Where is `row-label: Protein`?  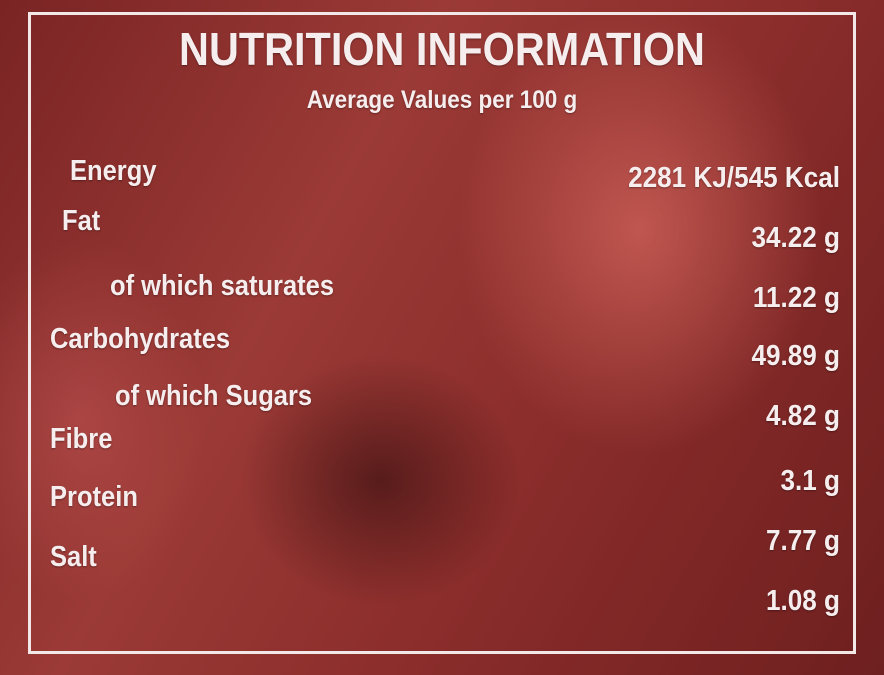 row-label: Protein is located at coordinates (94, 497).